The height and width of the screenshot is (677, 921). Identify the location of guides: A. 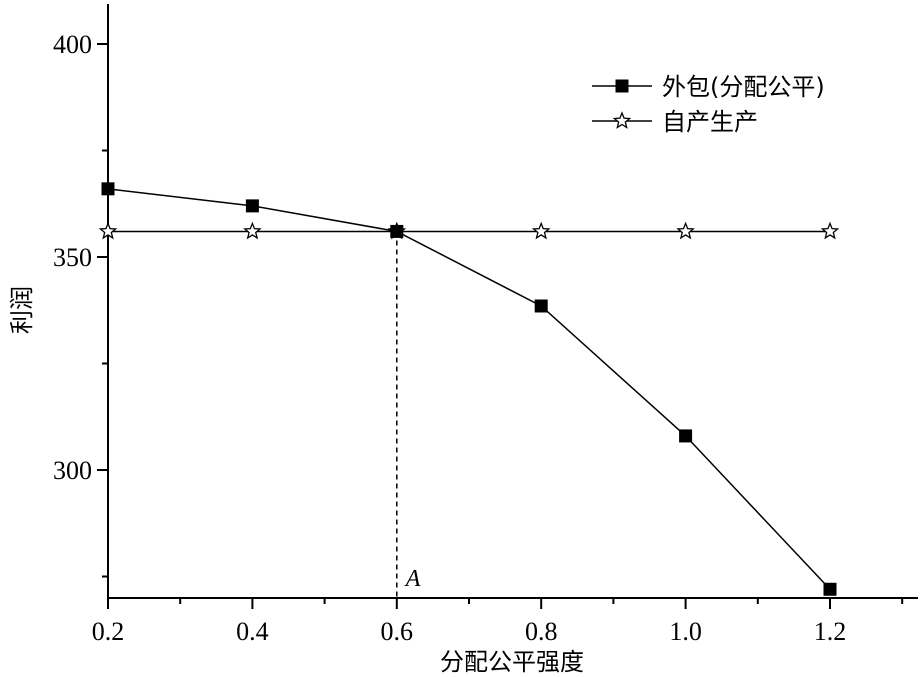
(408, 414).